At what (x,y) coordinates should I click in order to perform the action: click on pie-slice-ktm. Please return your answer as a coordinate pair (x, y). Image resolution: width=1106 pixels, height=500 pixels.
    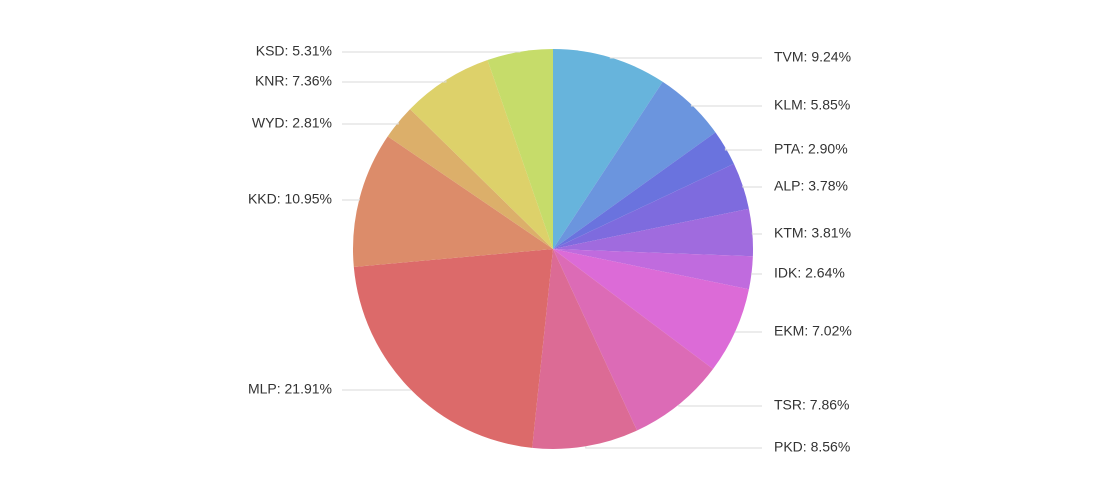
    Looking at the image, I should click on (653, 232).